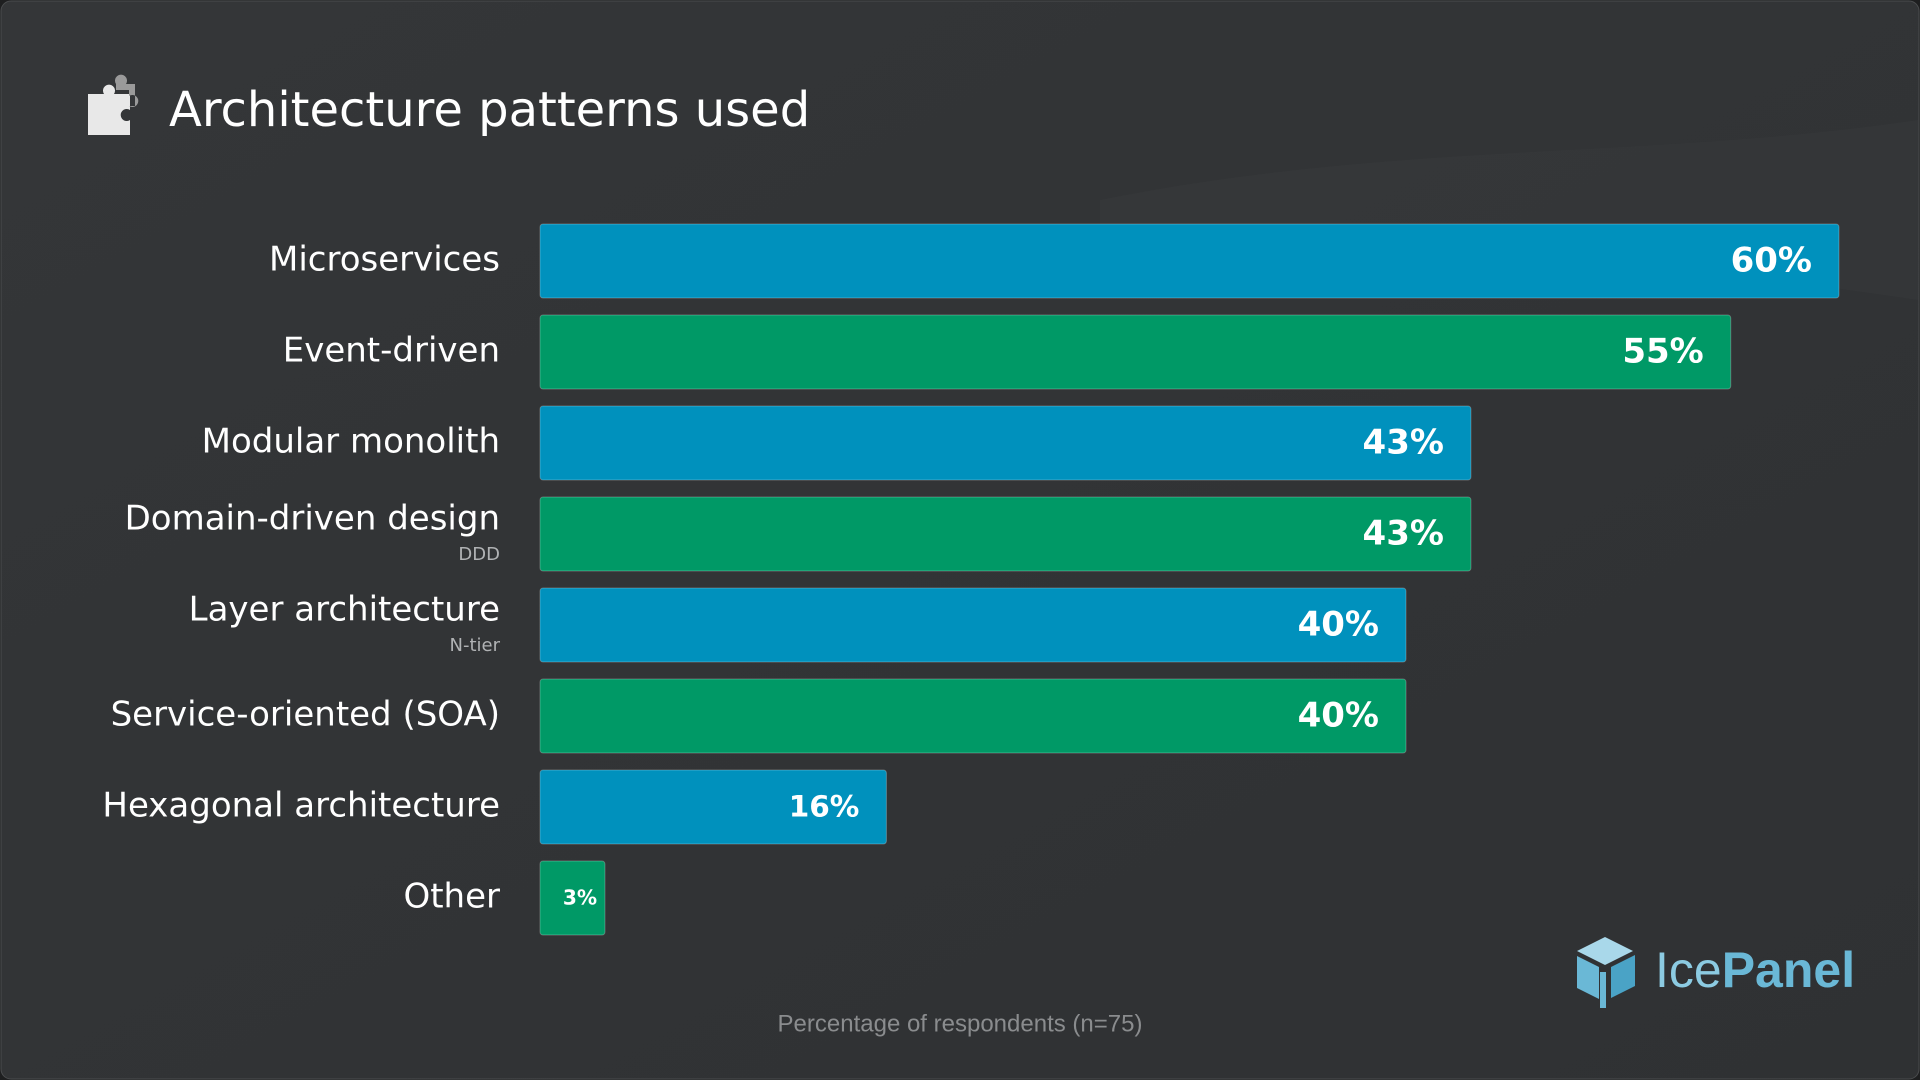 Image resolution: width=1920 pixels, height=1080 pixels. I want to click on category-label: Microservices, so click(384, 260).